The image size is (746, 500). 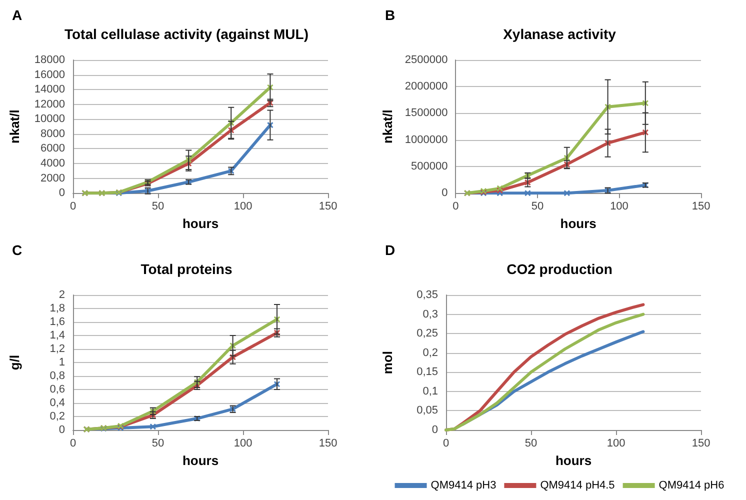 I want to click on y-tick-label: 500000, so click(x=429, y=166).